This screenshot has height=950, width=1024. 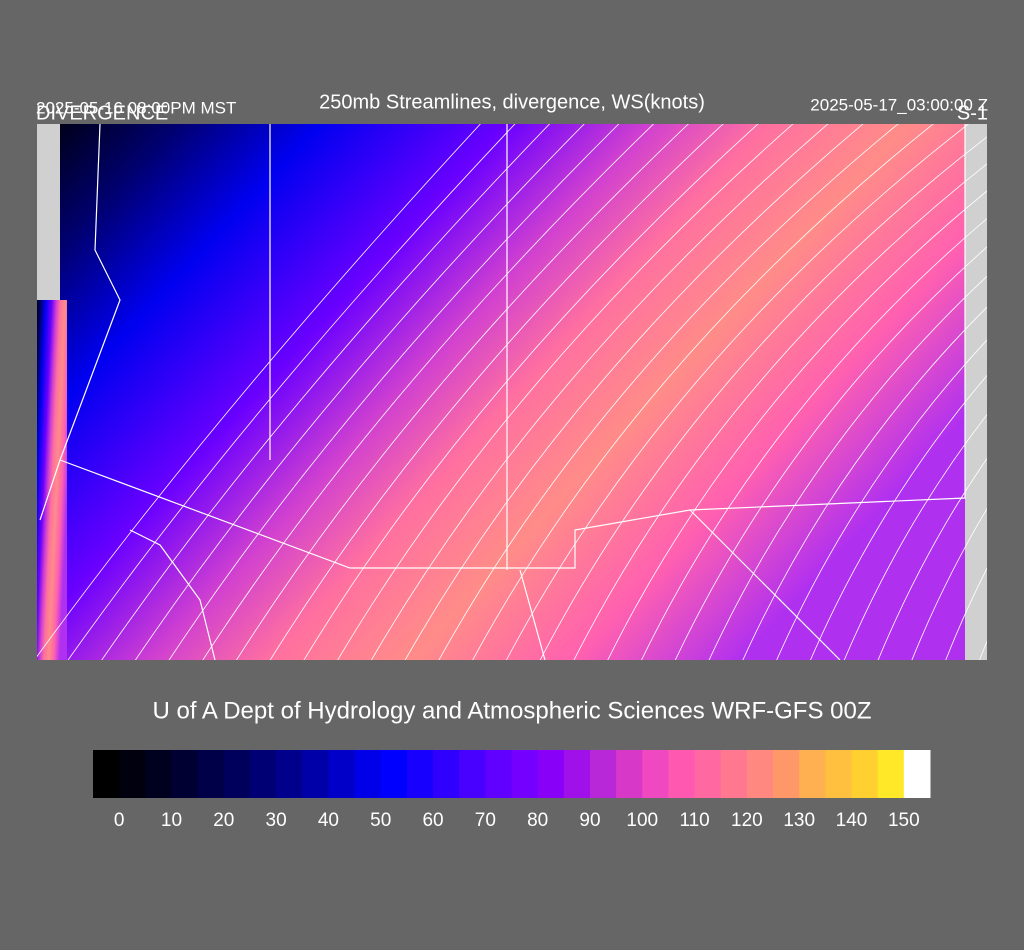 What do you see at coordinates (537, 820) in the screenshot?
I see `colorbar-label: 80` at bounding box center [537, 820].